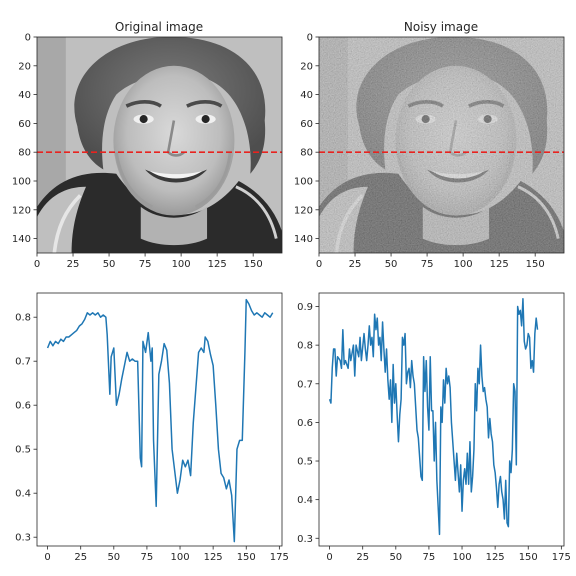  I want to click on y-tick-label: 0.9, so click(305, 307).